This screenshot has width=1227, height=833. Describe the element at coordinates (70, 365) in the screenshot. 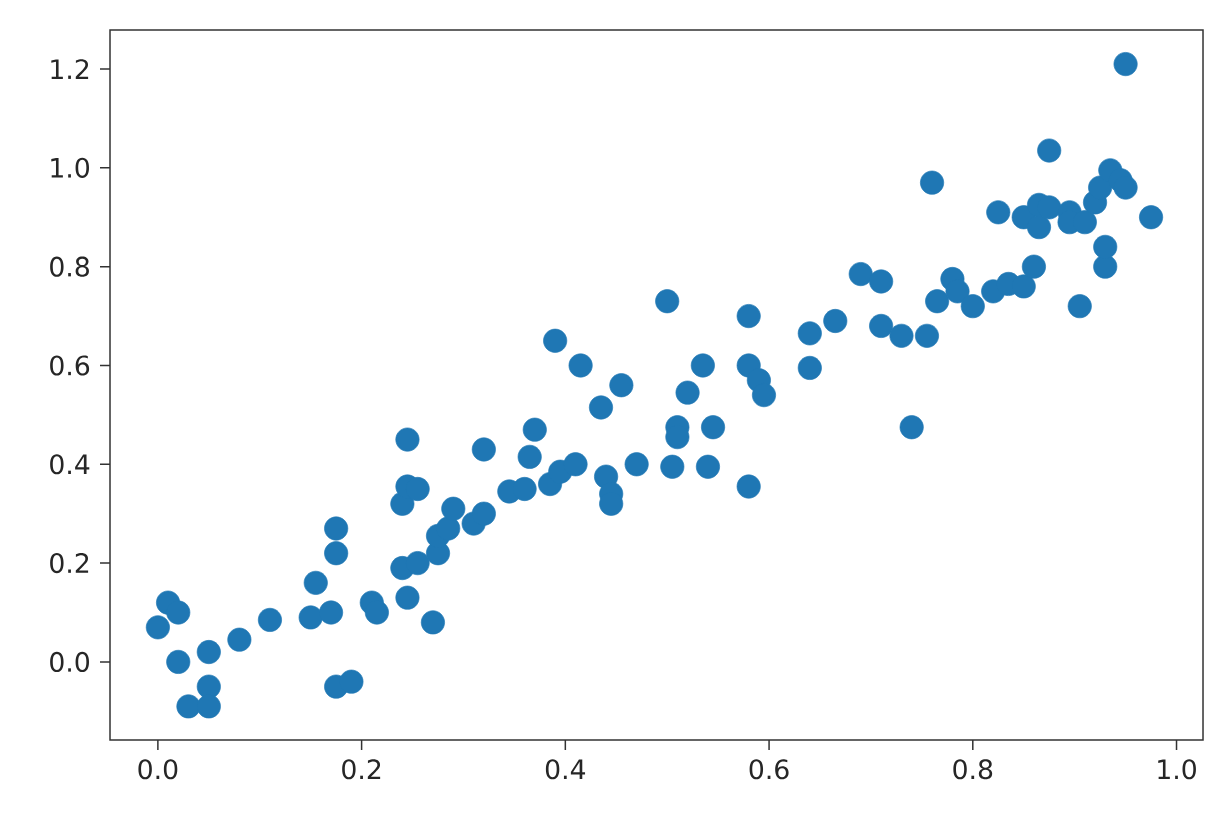

I see `y-tick-label: 0.6` at that location.